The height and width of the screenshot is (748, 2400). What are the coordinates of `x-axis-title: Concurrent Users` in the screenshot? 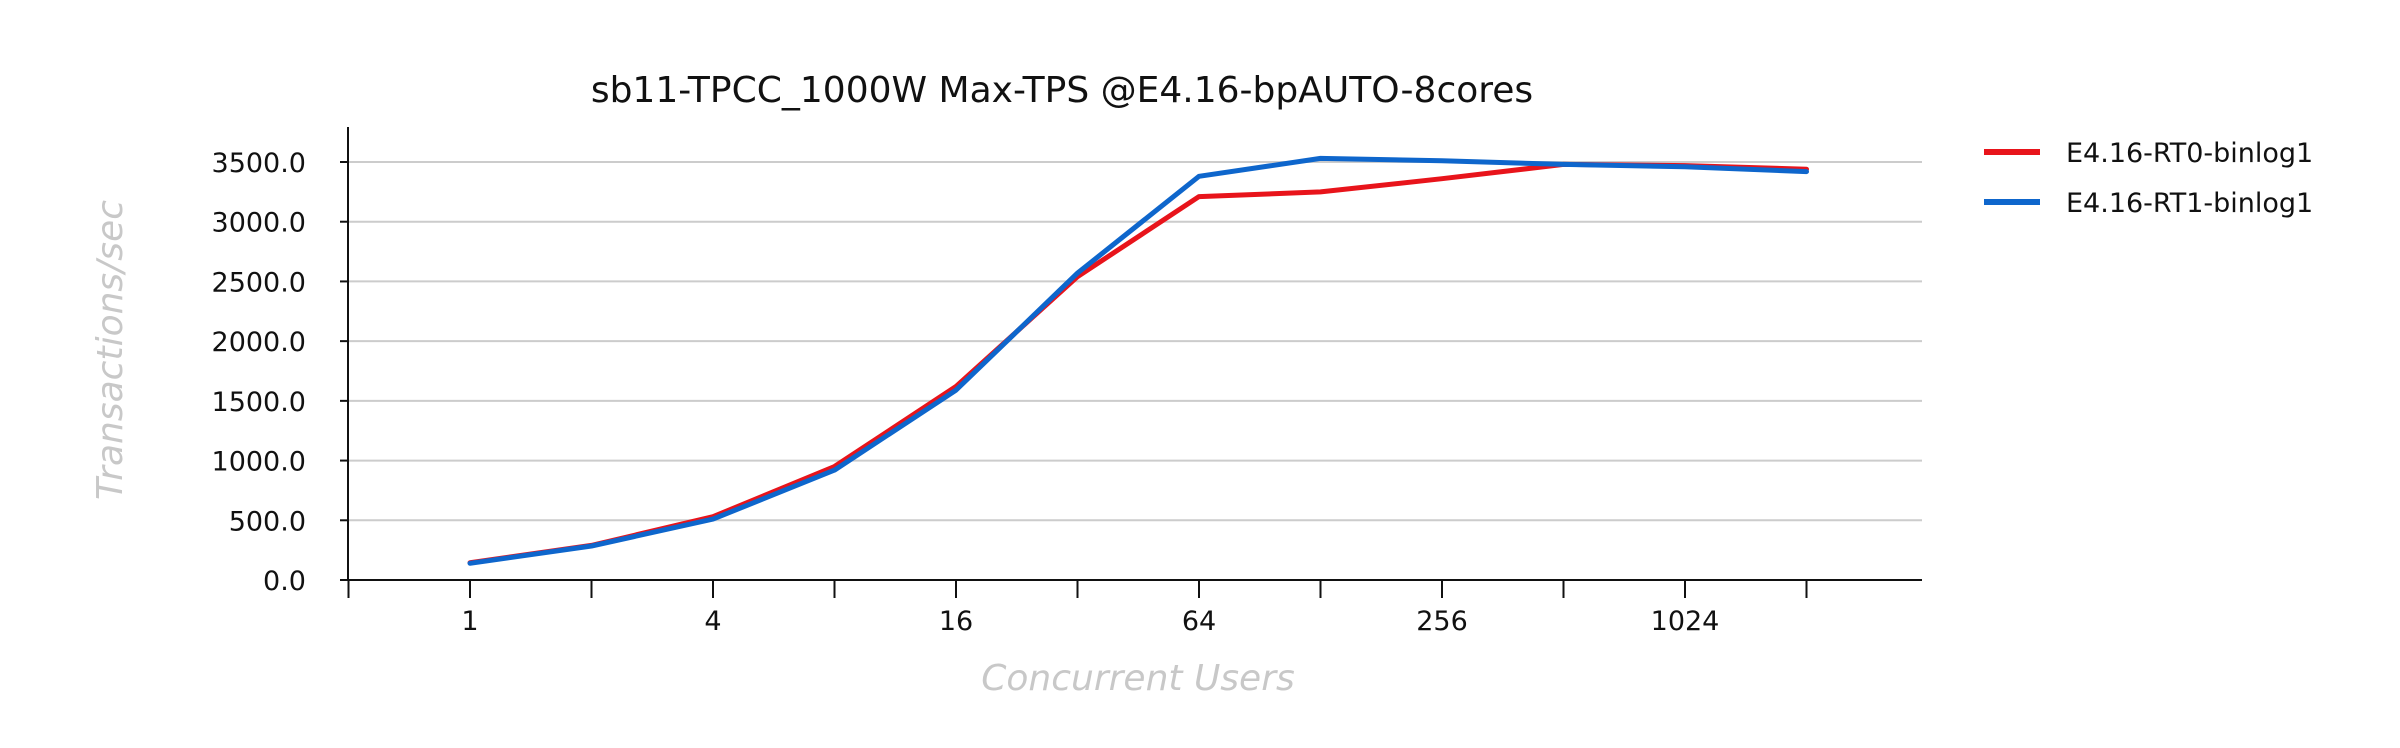 It's located at (1138, 678).